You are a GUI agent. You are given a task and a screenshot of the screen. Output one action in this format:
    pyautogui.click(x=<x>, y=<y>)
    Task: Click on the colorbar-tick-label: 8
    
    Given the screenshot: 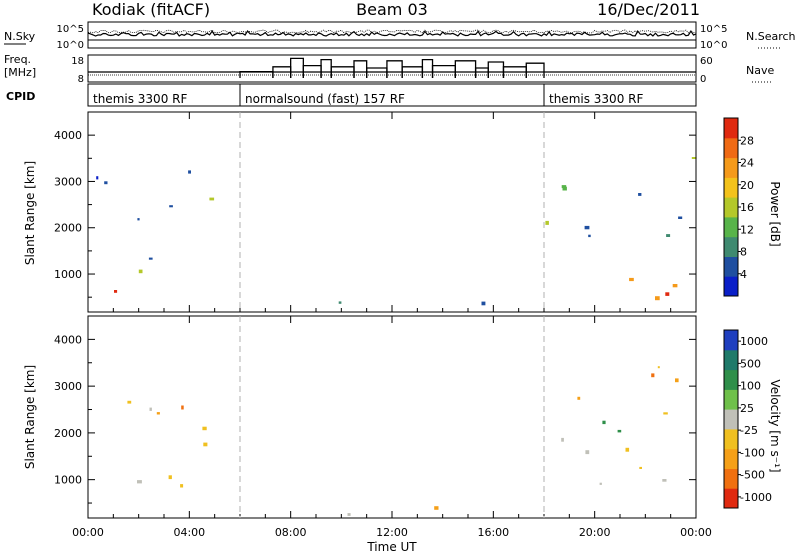 What is the action you would take?
    pyautogui.click(x=743, y=252)
    